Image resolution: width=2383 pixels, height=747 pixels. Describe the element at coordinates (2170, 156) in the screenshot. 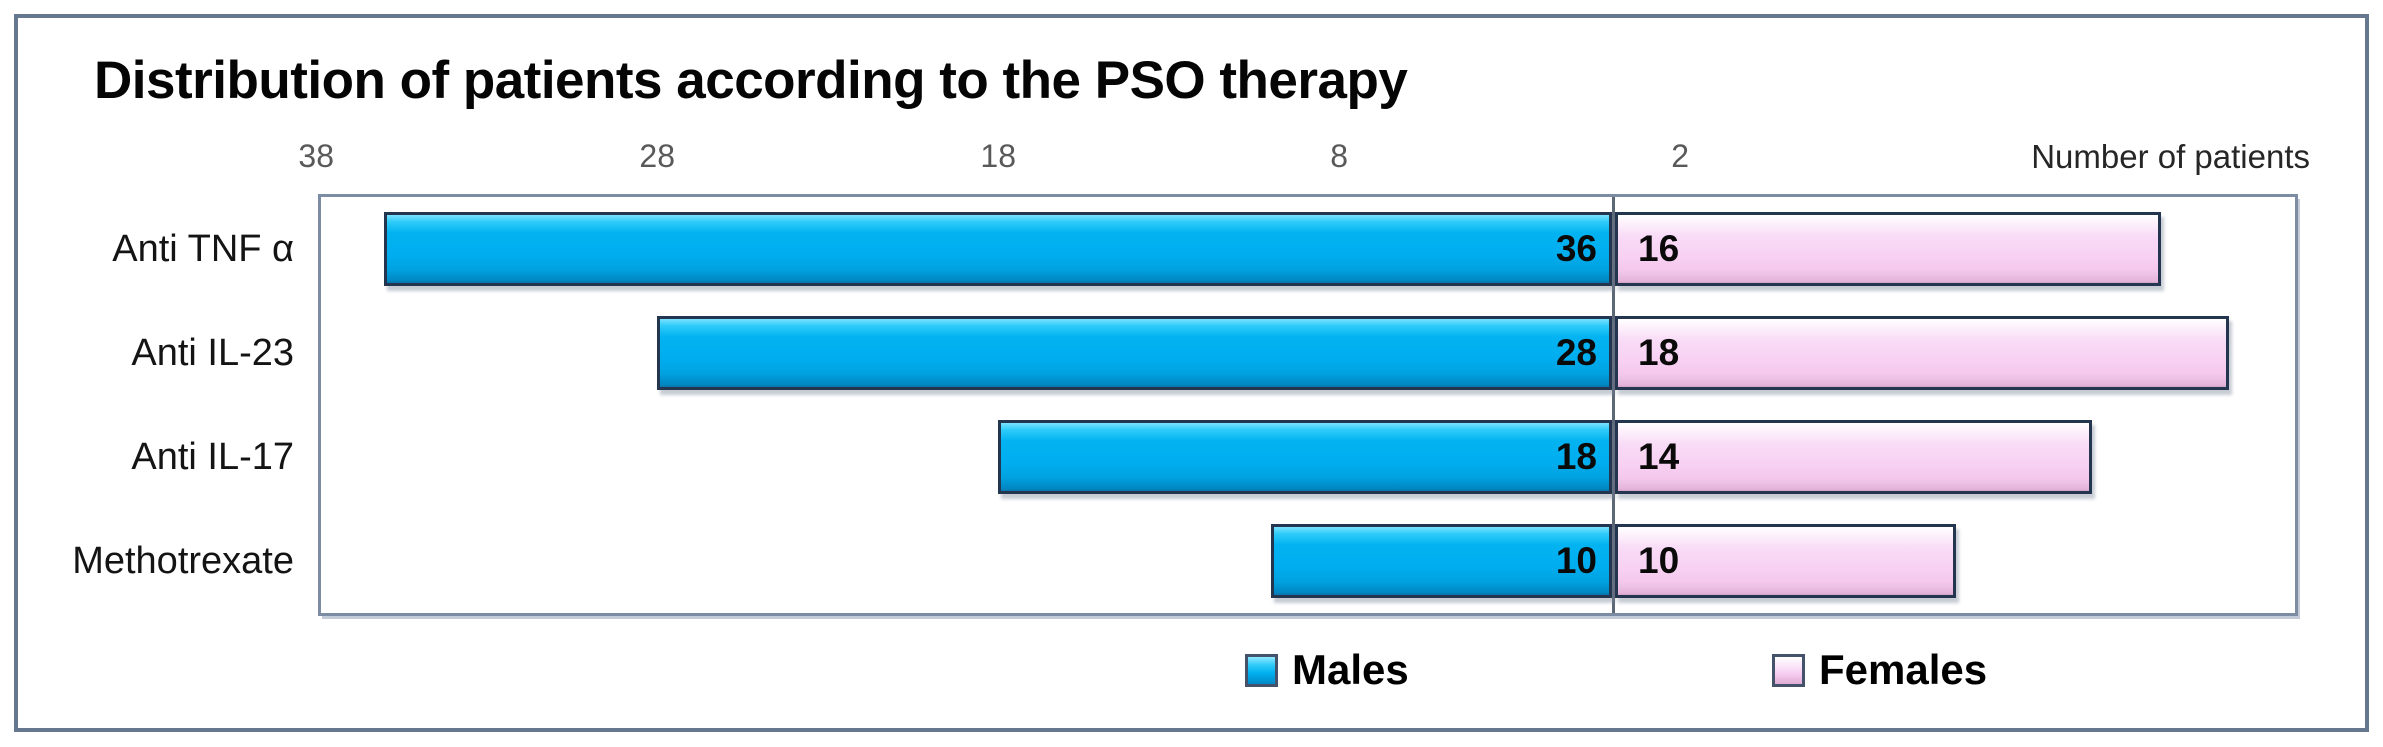

I see `x-axis-title: Number of patients` at that location.